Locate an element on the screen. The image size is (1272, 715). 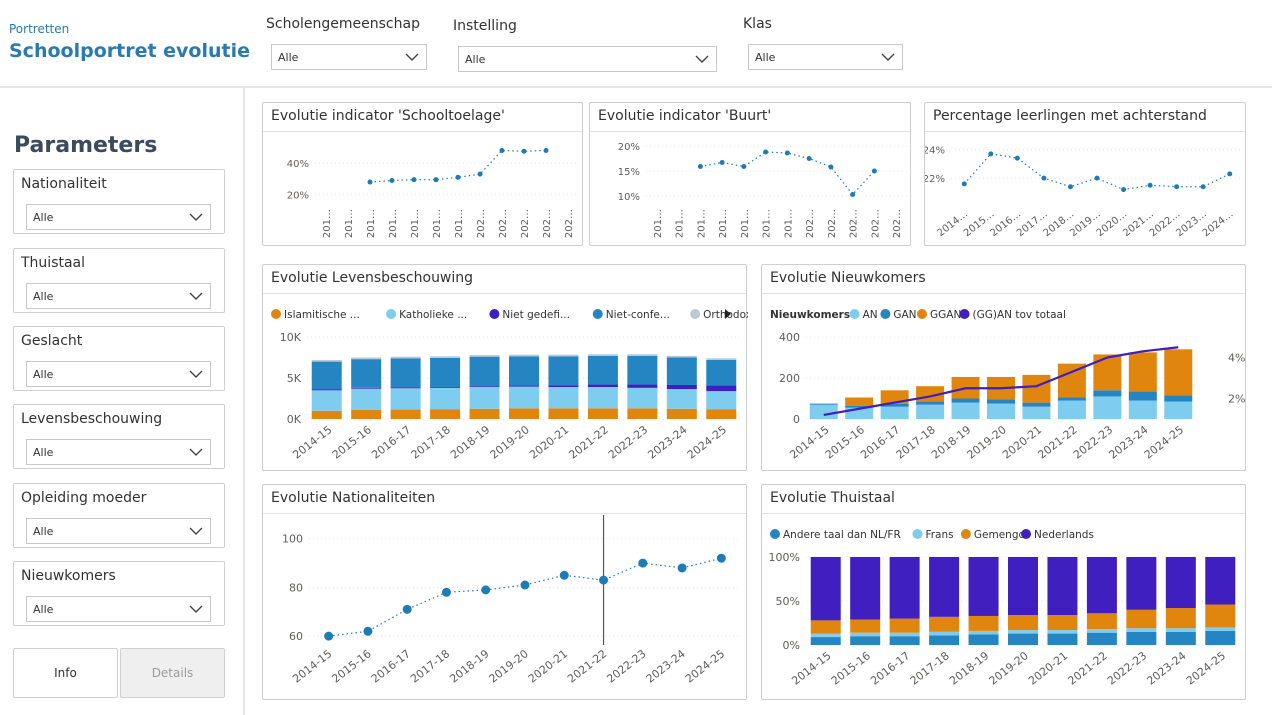
x-tick-label: 2016-17 is located at coordinates (391, 442).